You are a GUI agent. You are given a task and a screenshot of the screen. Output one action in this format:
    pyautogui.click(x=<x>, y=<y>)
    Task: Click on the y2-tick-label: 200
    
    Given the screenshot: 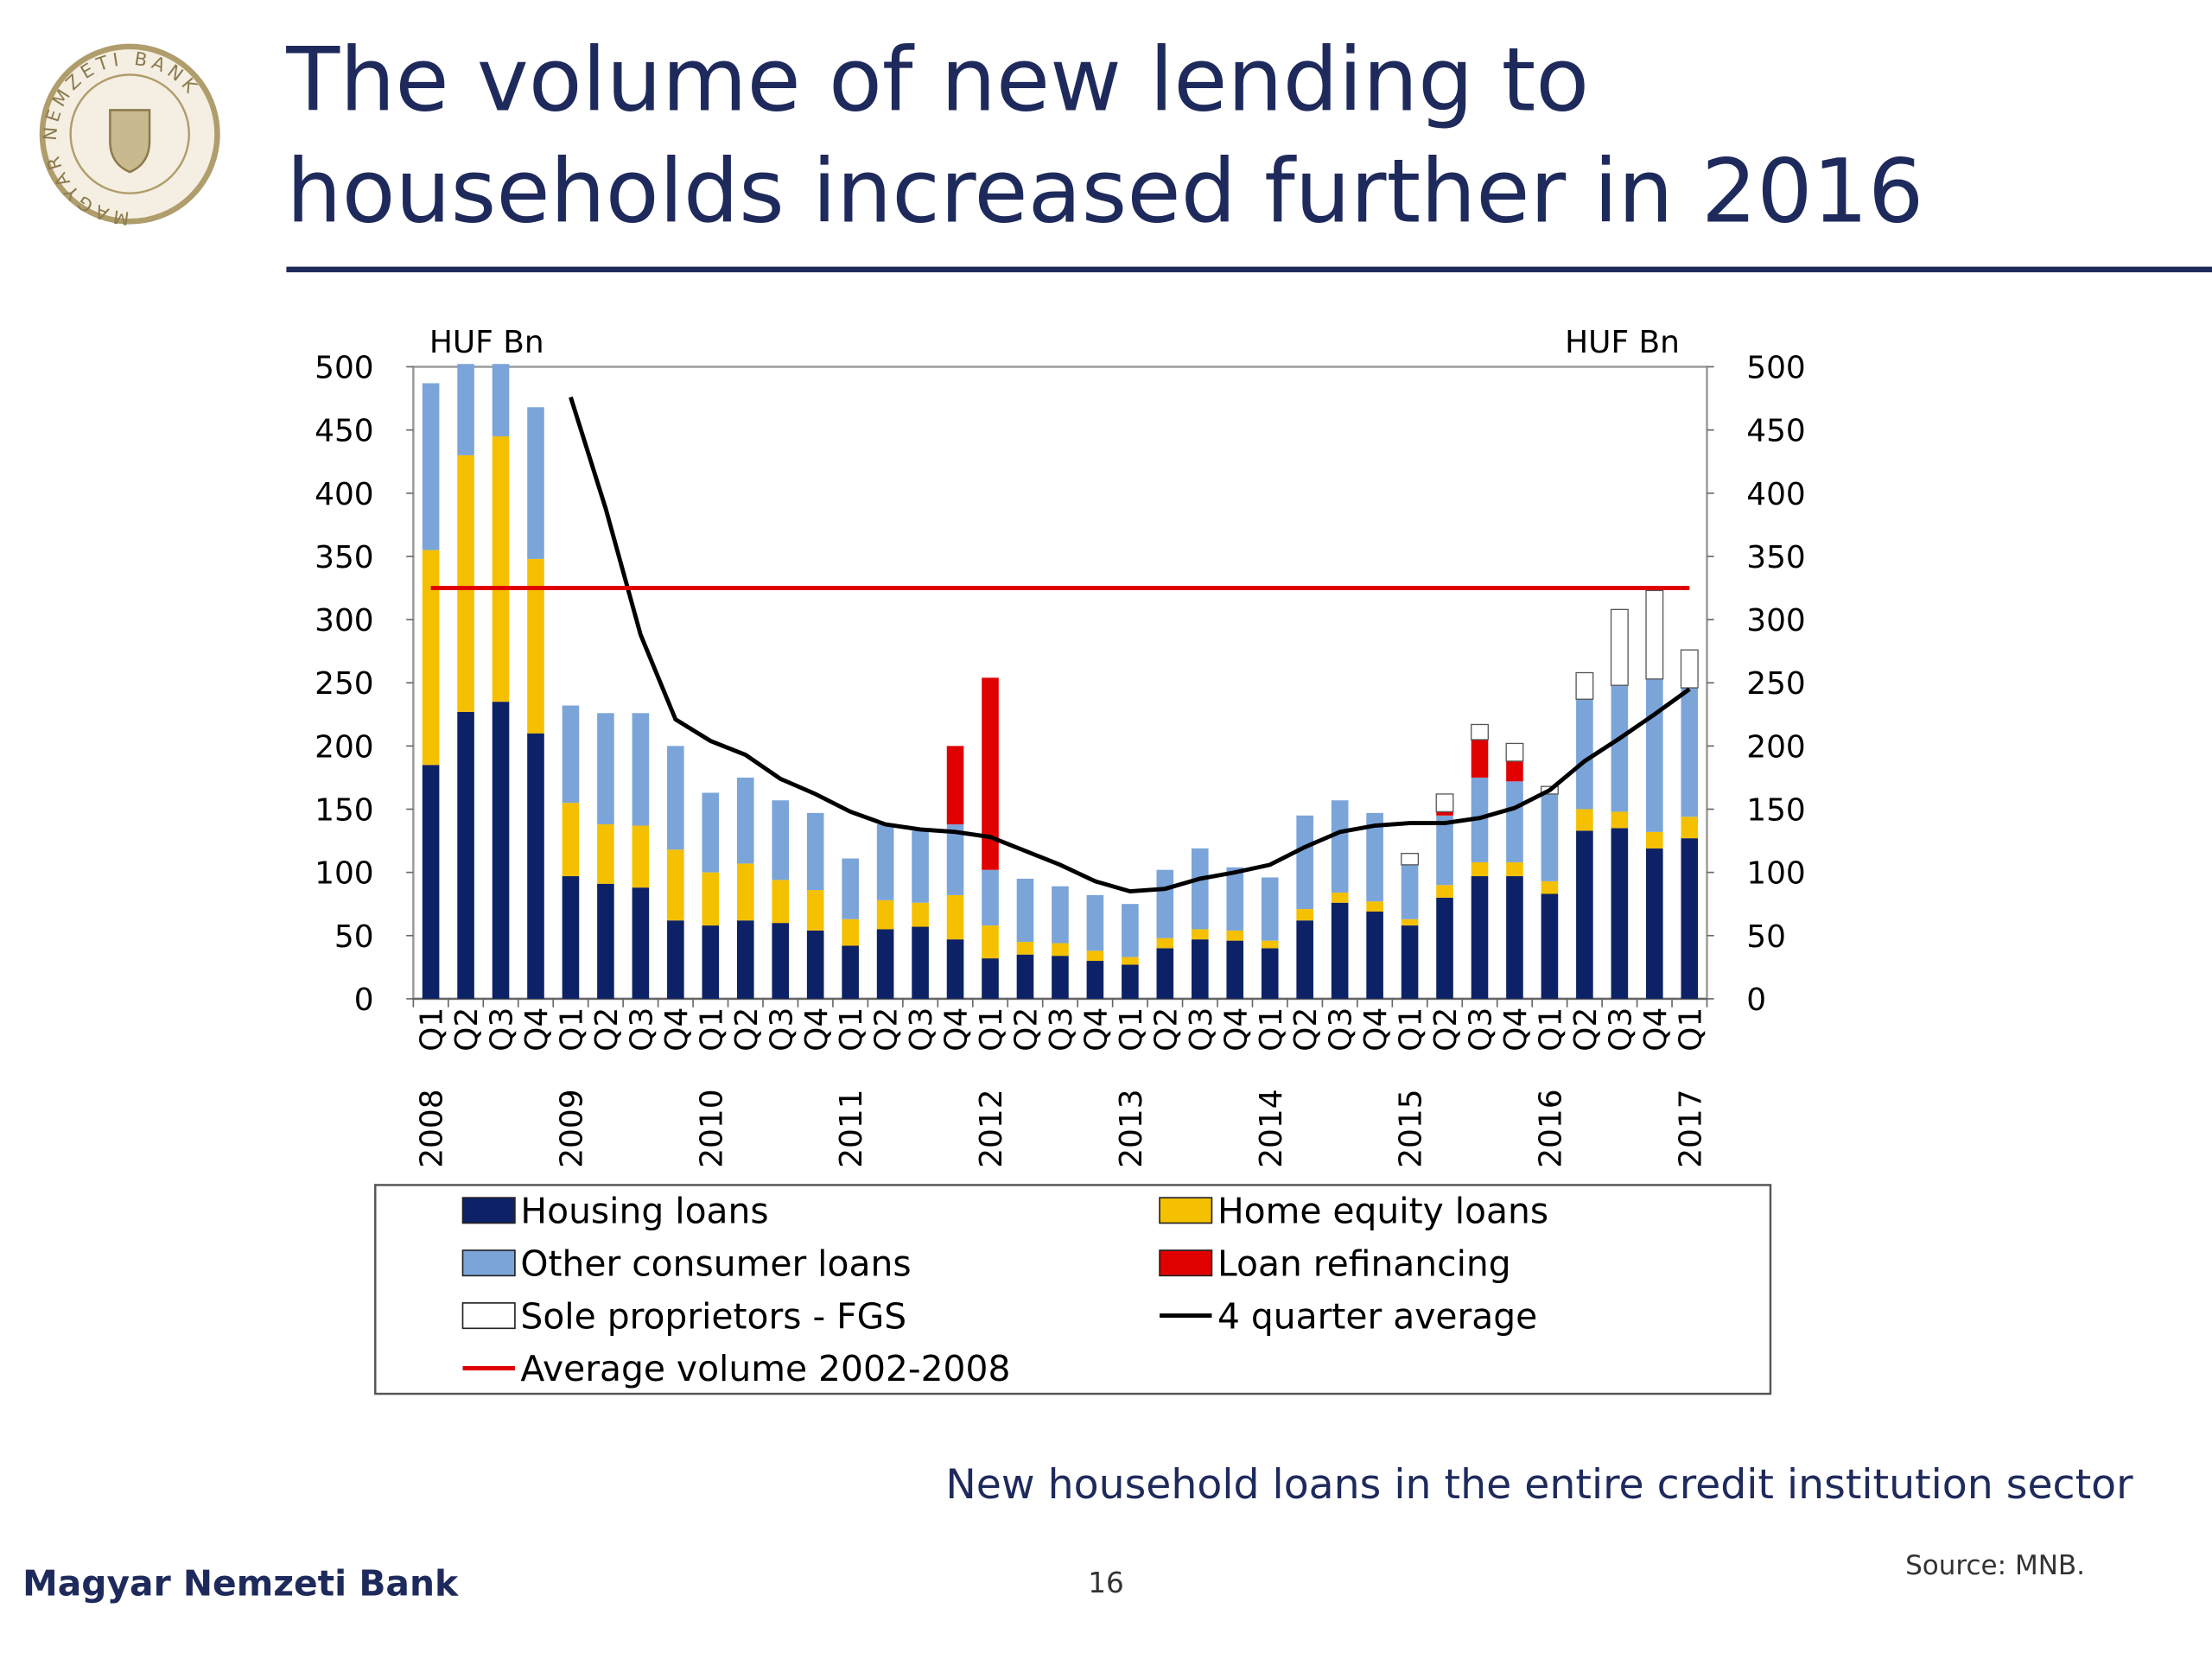 What is the action you would take?
    pyautogui.click(x=1776, y=747)
    